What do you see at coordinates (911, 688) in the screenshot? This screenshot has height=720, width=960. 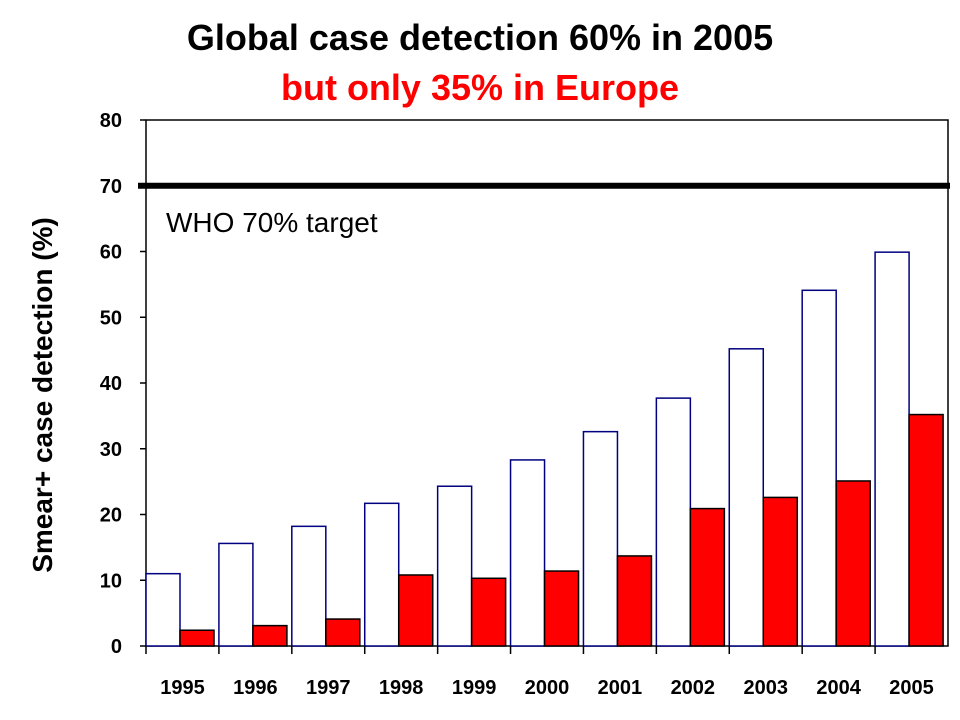 I see `x-tick-label: 2005` at bounding box center [911, 688].